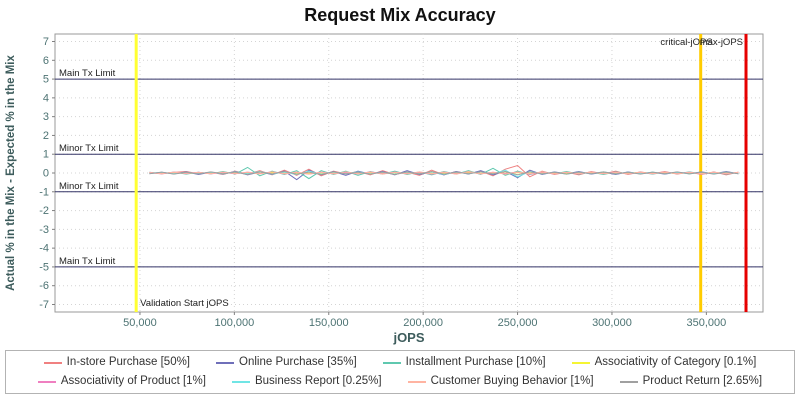 This screenshot has height=400, width=800. What do you see at coordinates (518, 323) in the screenshot?
I see `x-tick-label: 250,000` at bounding box center [518, 323].